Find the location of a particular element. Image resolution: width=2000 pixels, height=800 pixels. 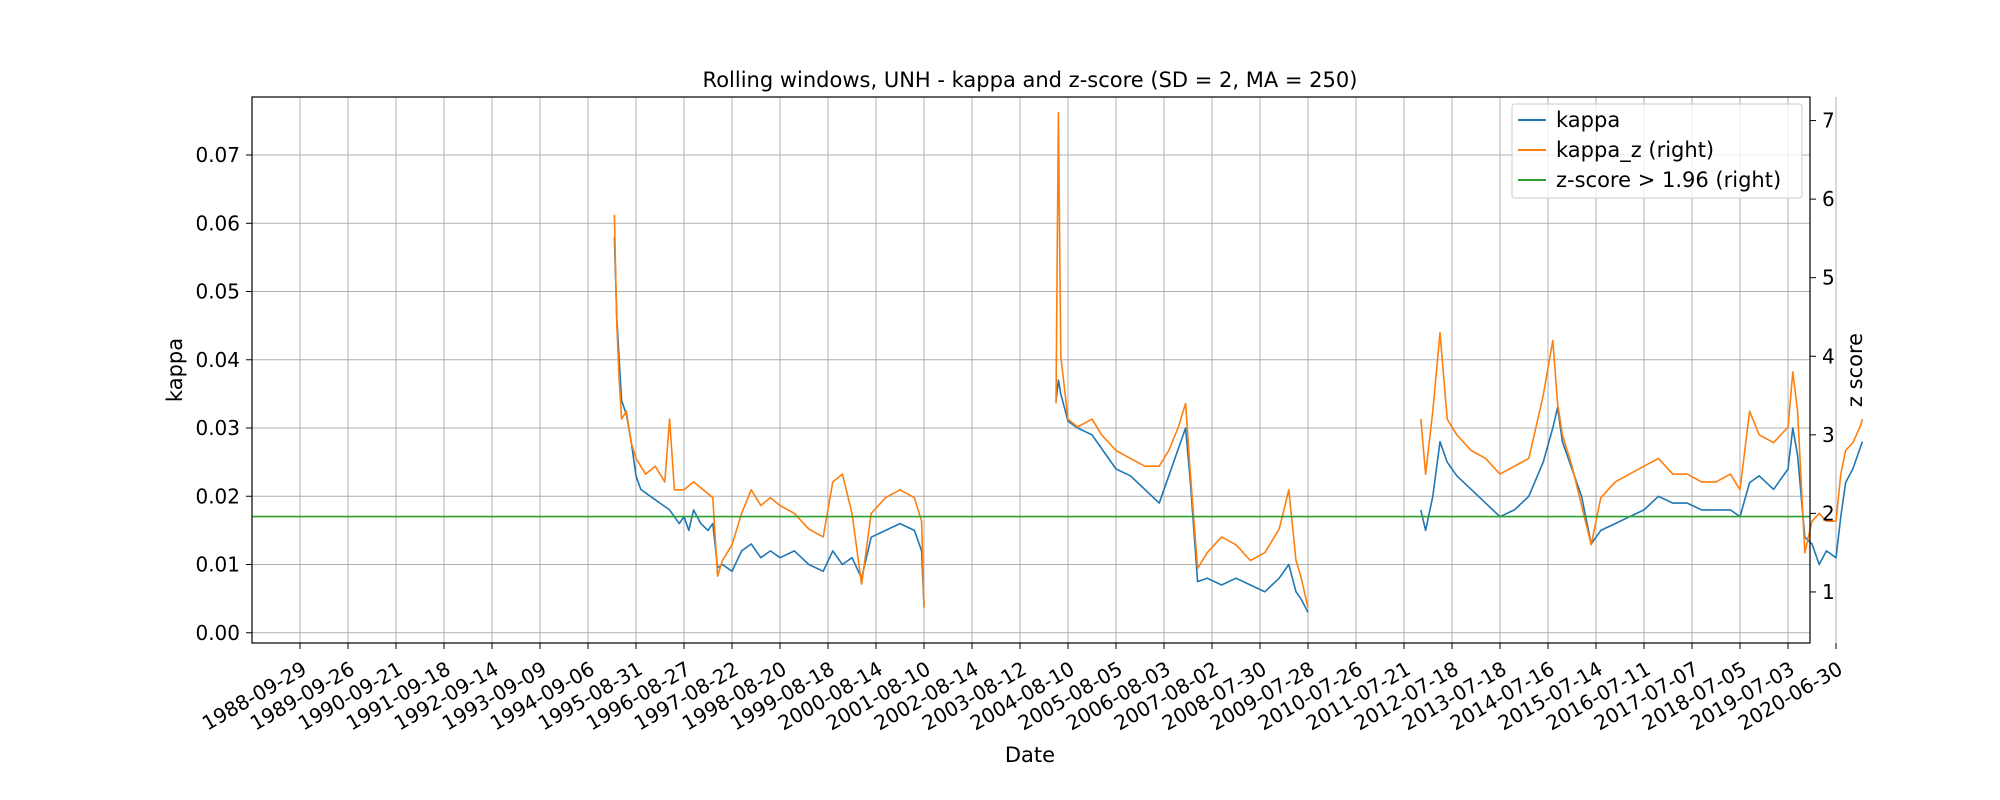

y-left-tick-label: 0.03 is located at coordinates (217, 428).